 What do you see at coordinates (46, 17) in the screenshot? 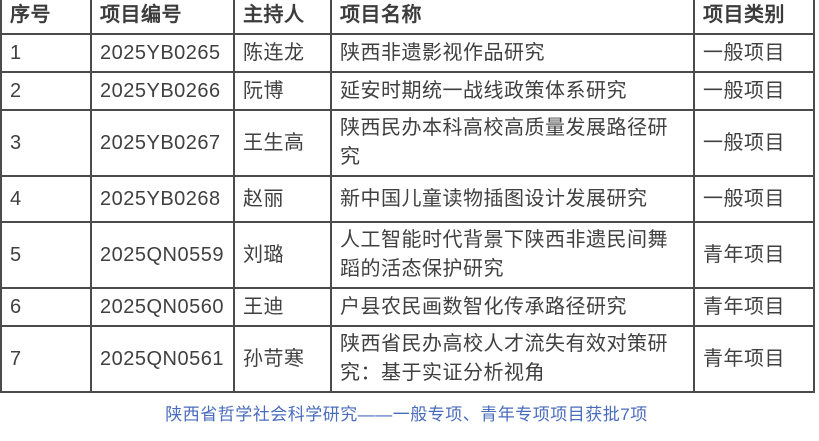
I see `column-header-index: 序号` at bounding box center [46, 17].